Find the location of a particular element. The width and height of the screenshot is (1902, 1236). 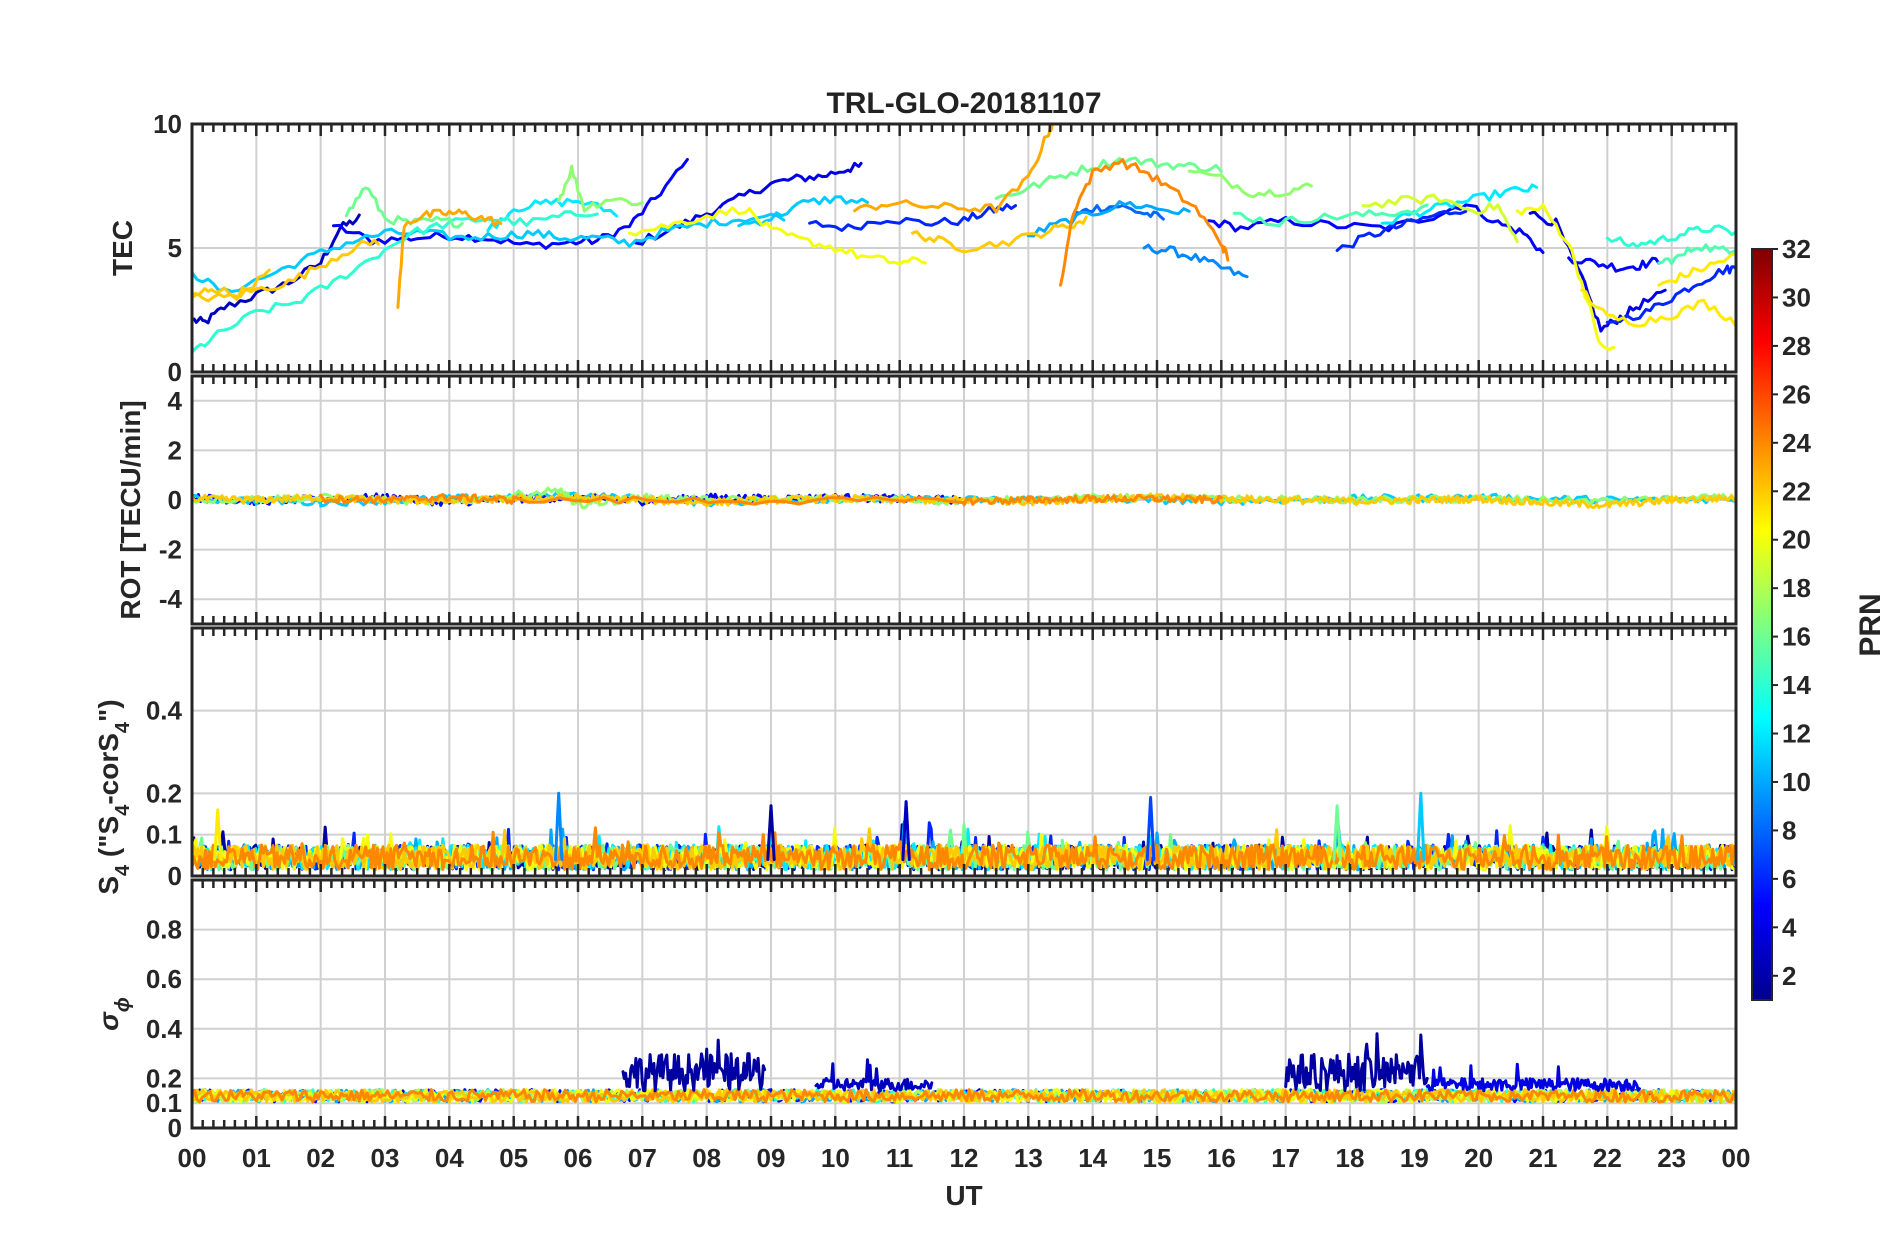

x-tick-label: 07 is located at coordinates (642, 1158).